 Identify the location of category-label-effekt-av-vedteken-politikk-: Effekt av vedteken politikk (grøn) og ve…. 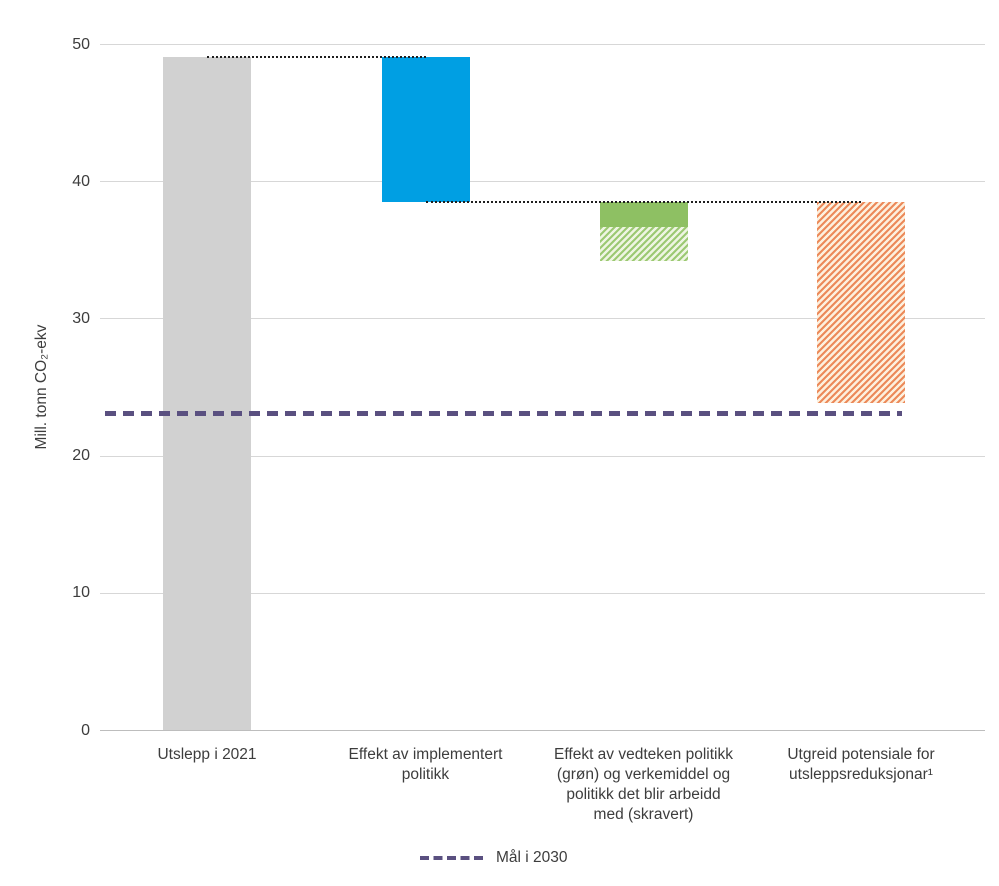
(643, 785).